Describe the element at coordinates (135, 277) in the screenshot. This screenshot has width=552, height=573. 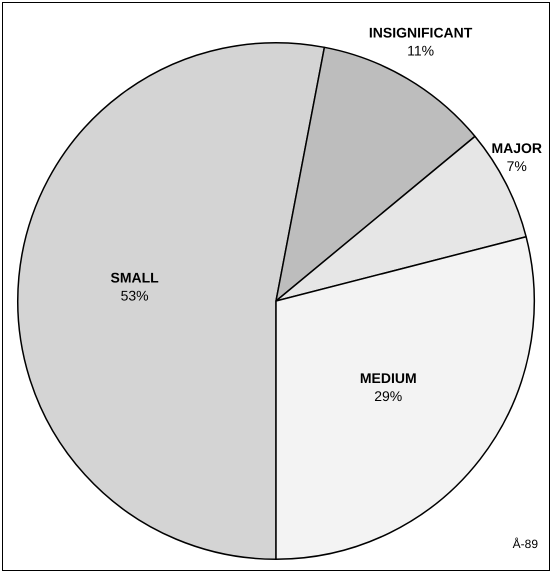
I see `slice-label: SMALL` at that location.